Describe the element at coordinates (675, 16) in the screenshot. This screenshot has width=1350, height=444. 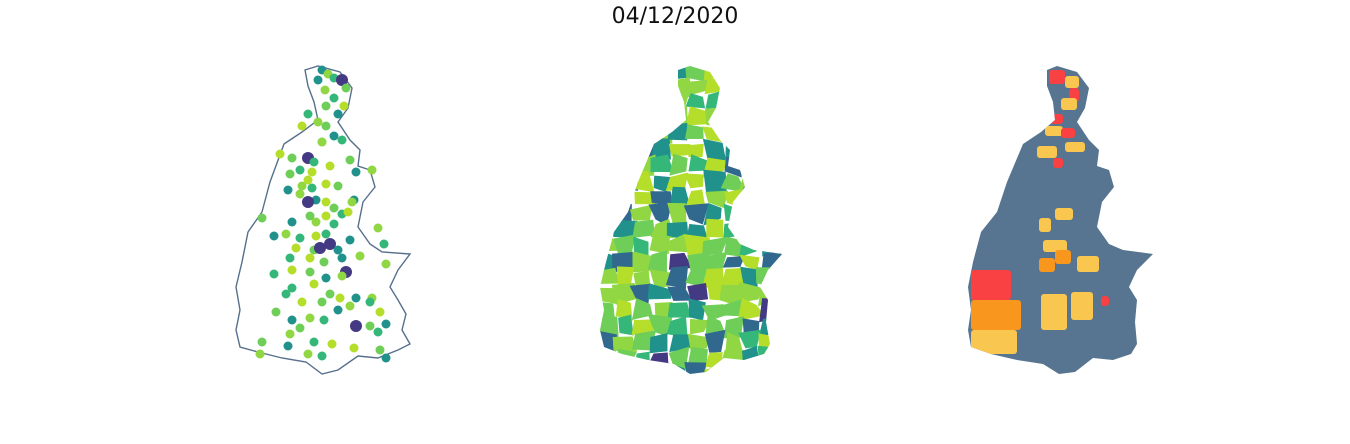
I see `figure-title: 04/12/2020` at that location.